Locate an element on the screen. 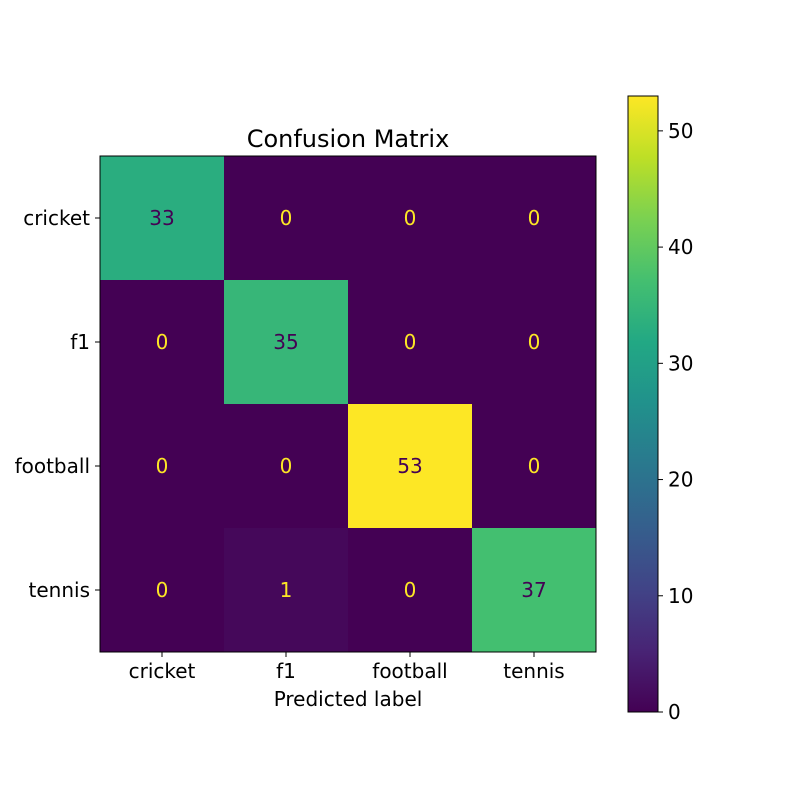 This screenshot has height=800, width=800. cell-value-label: 37 is located at coordinates (533, 590).